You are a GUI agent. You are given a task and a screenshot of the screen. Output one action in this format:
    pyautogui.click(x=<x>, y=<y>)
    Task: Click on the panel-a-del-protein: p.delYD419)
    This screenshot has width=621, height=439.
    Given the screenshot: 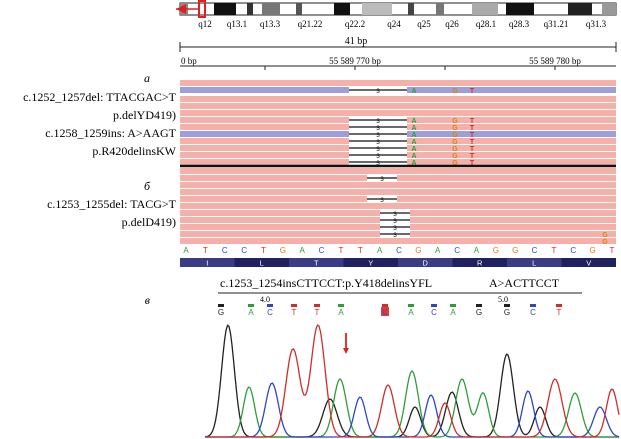 What is the action you would take?
    pyautogui.click(x=144, y=115)
    